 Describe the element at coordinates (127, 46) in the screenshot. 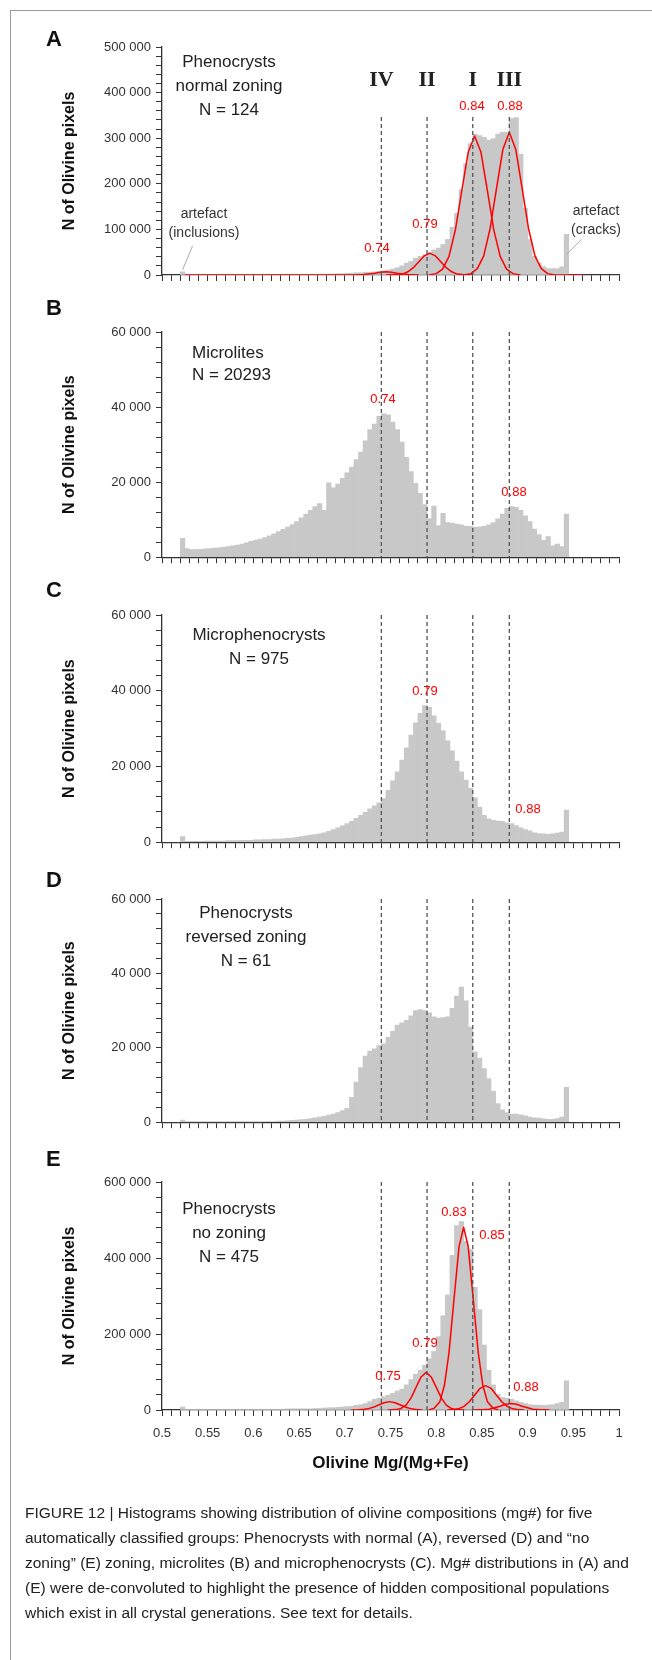

I see `y-tick-label: 500 000` at that location.